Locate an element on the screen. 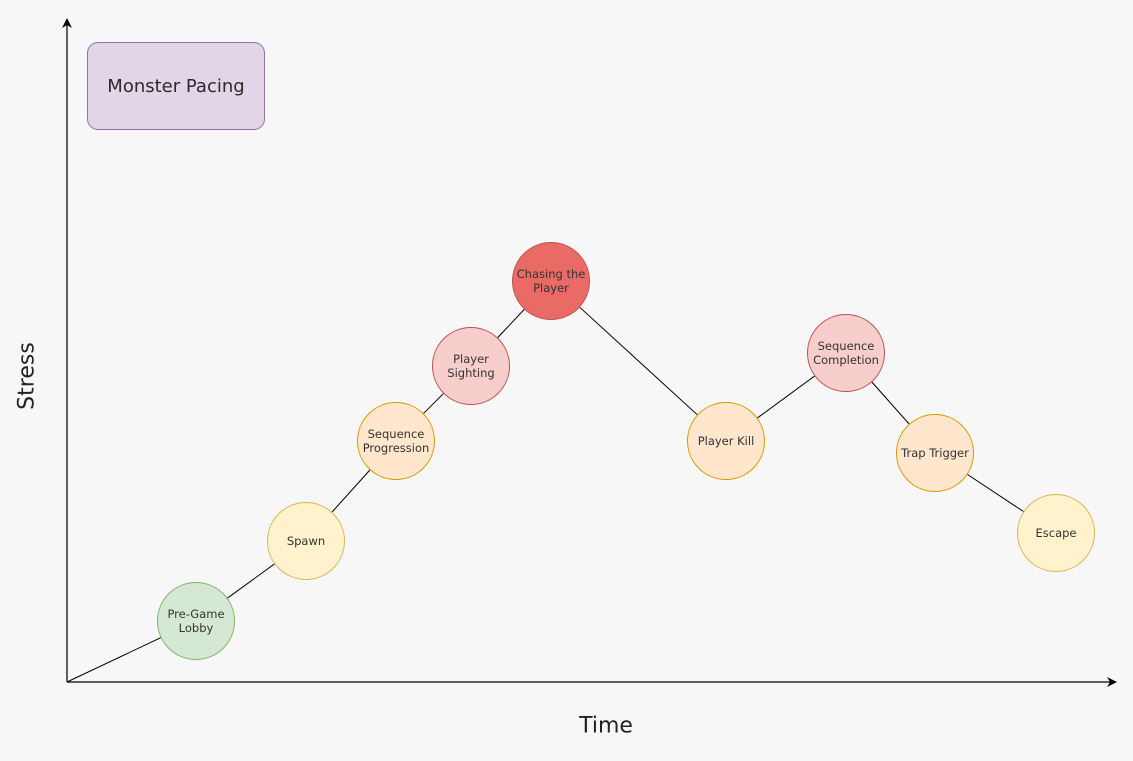 This screenshot has height=761, width=1133. node-label: Sequence Progression is located at coordinates (396, 441).